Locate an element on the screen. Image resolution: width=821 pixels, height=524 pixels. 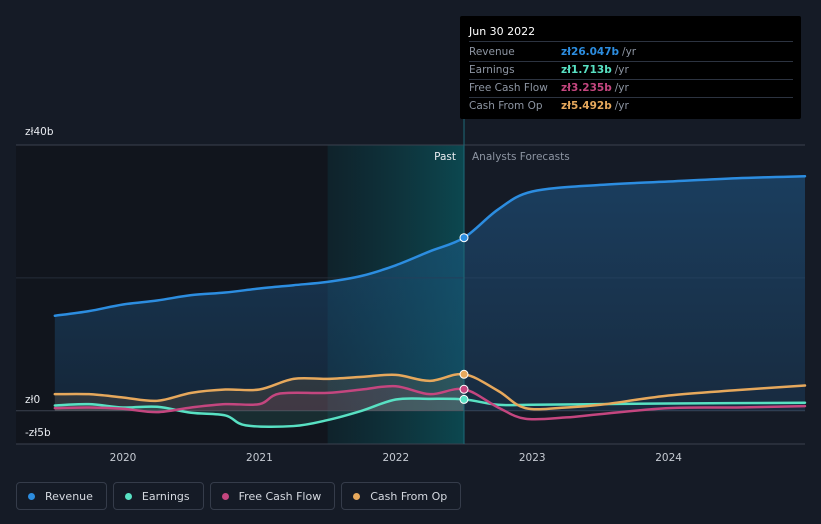
earnings-area is located at coordinates (259, 412).